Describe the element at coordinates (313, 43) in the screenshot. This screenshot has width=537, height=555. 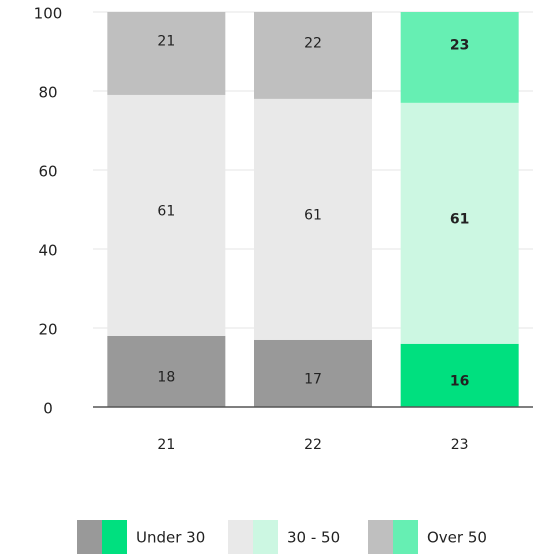
I see `data-label: 22` at that location.